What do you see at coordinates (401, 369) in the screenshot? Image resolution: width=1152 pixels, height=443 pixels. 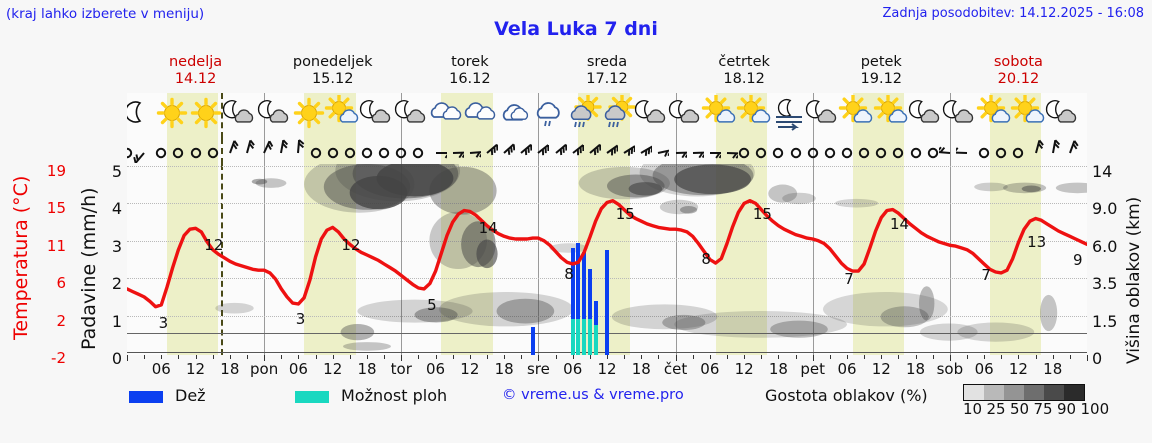 I see `x-axis-label: tor` at bounding box center [401, 369].